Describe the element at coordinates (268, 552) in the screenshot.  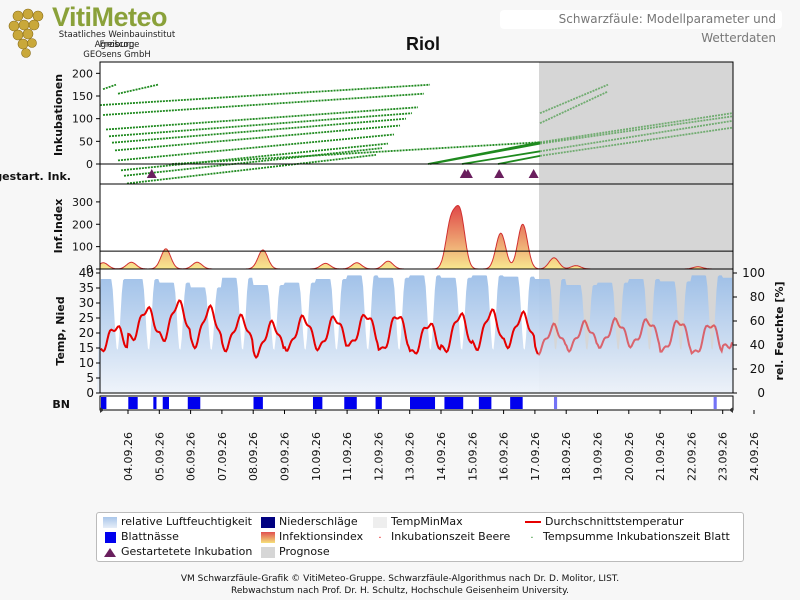
I see `forecast-swatch-icon` at that location.